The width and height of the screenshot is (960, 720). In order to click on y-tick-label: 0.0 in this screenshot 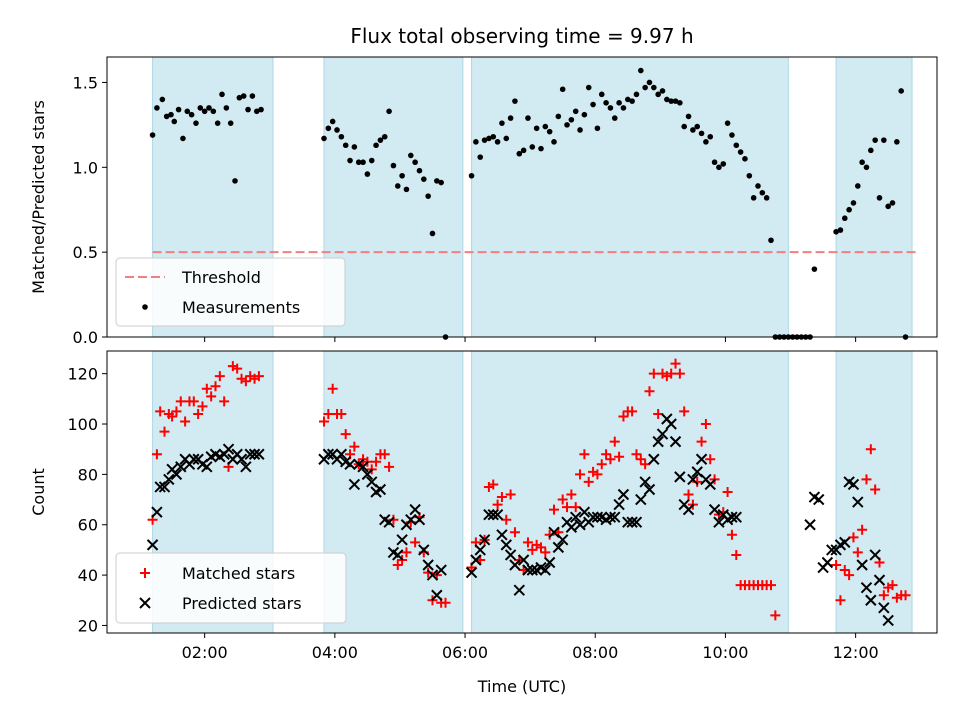, I will do `click(85, 337)`.